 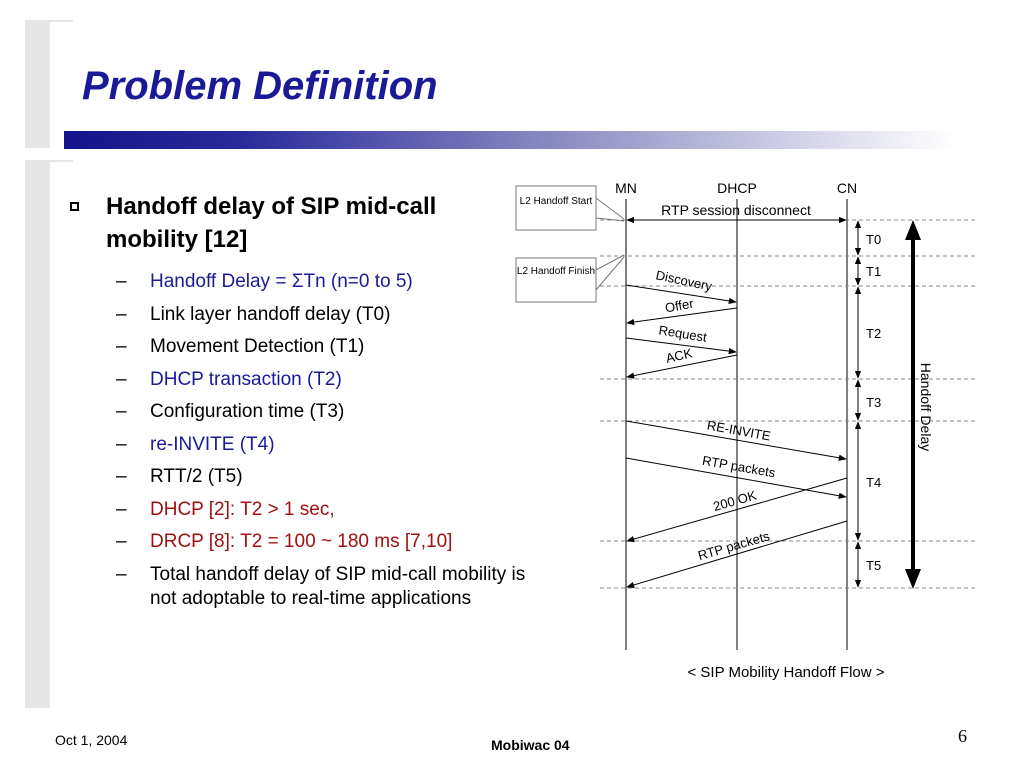 What do you see at coordinates (873, 333) in the screenshot?
I see `interval-label-t2: T2` at bounding box center [873, 333].